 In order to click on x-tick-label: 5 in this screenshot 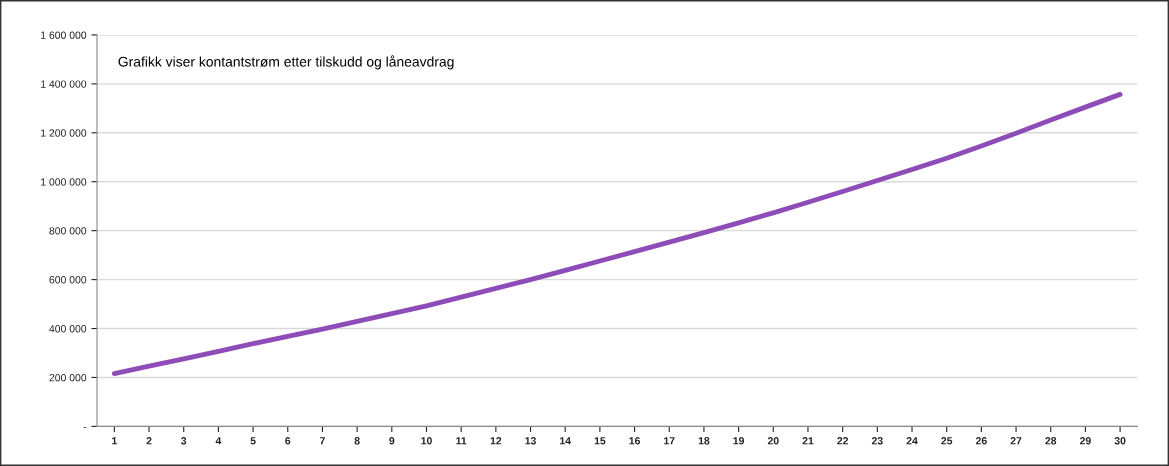, I will do `click(253, 441)`.